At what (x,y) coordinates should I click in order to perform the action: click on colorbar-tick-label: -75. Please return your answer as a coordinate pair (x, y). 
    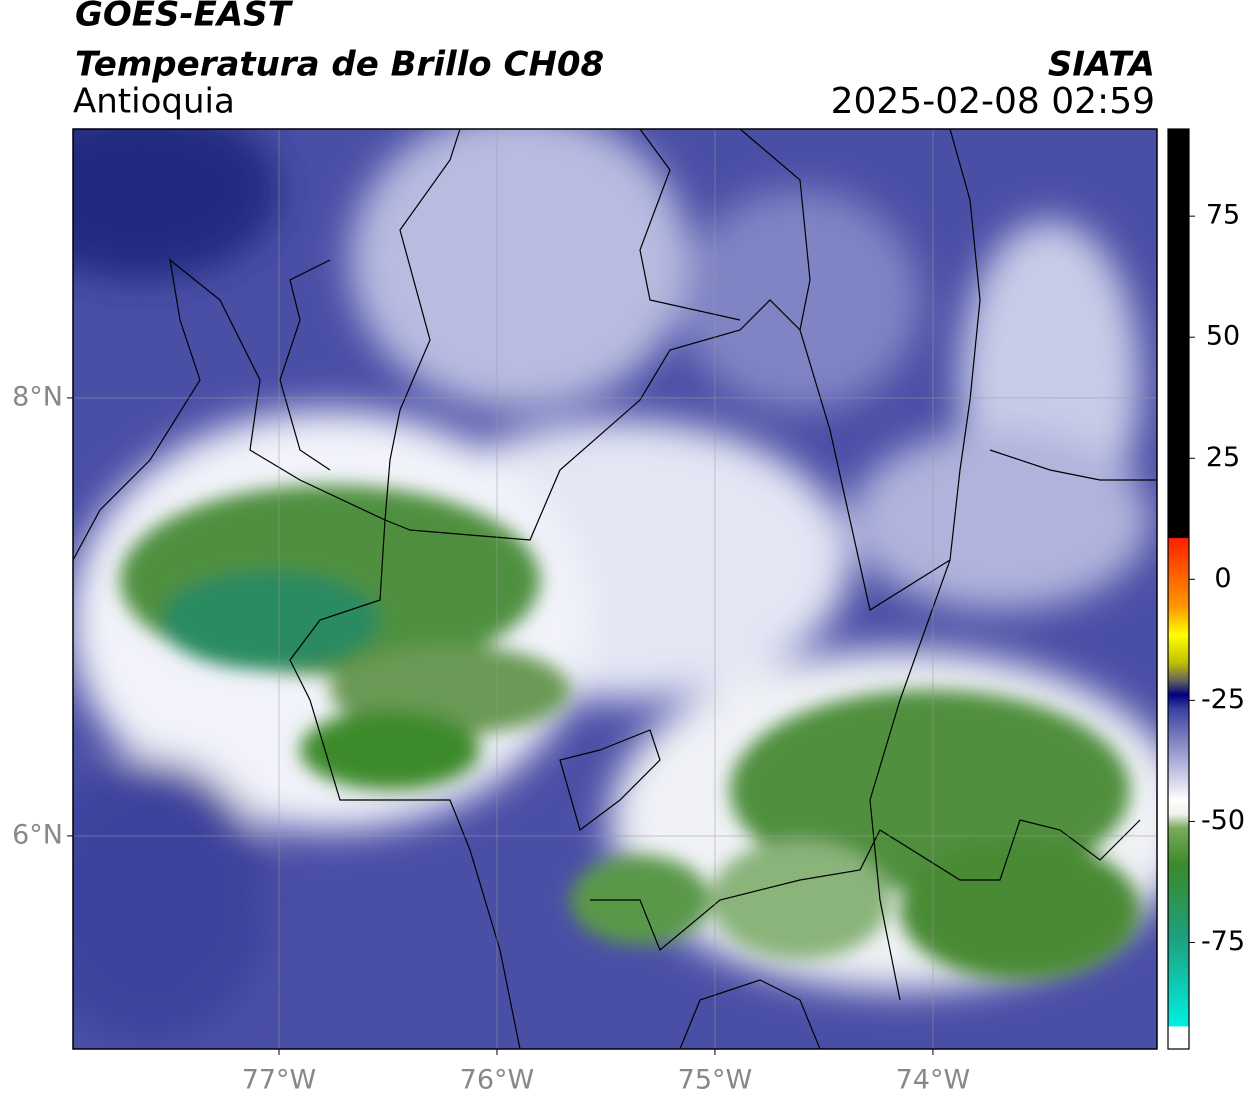
    Looking at the image, I should click on (1223, 941).